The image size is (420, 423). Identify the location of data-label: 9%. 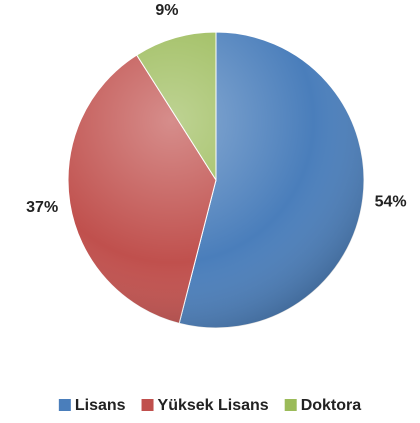
(166, 10).